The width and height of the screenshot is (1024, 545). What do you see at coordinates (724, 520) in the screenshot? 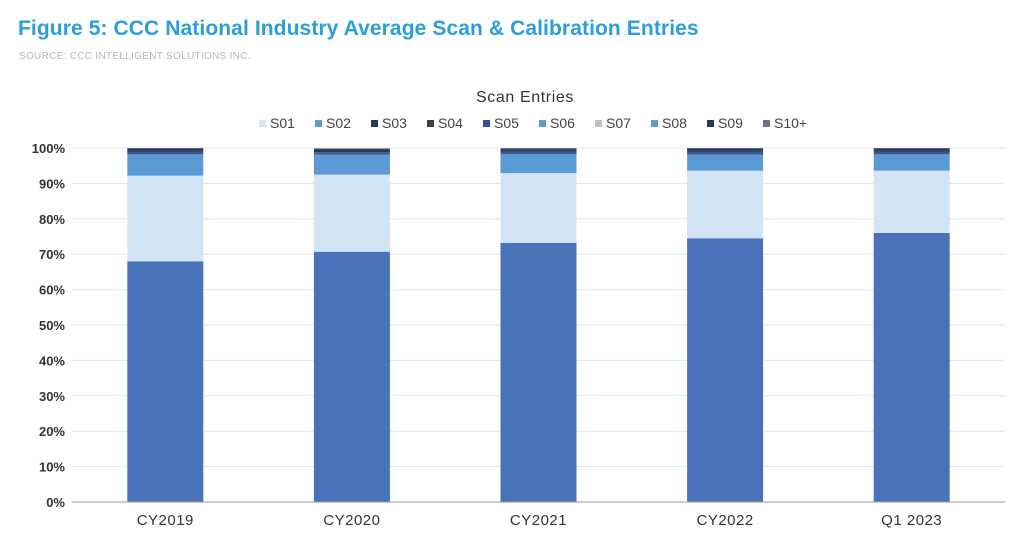
I see `x-tick-label: CY2022` at bounding box center [724, 520].